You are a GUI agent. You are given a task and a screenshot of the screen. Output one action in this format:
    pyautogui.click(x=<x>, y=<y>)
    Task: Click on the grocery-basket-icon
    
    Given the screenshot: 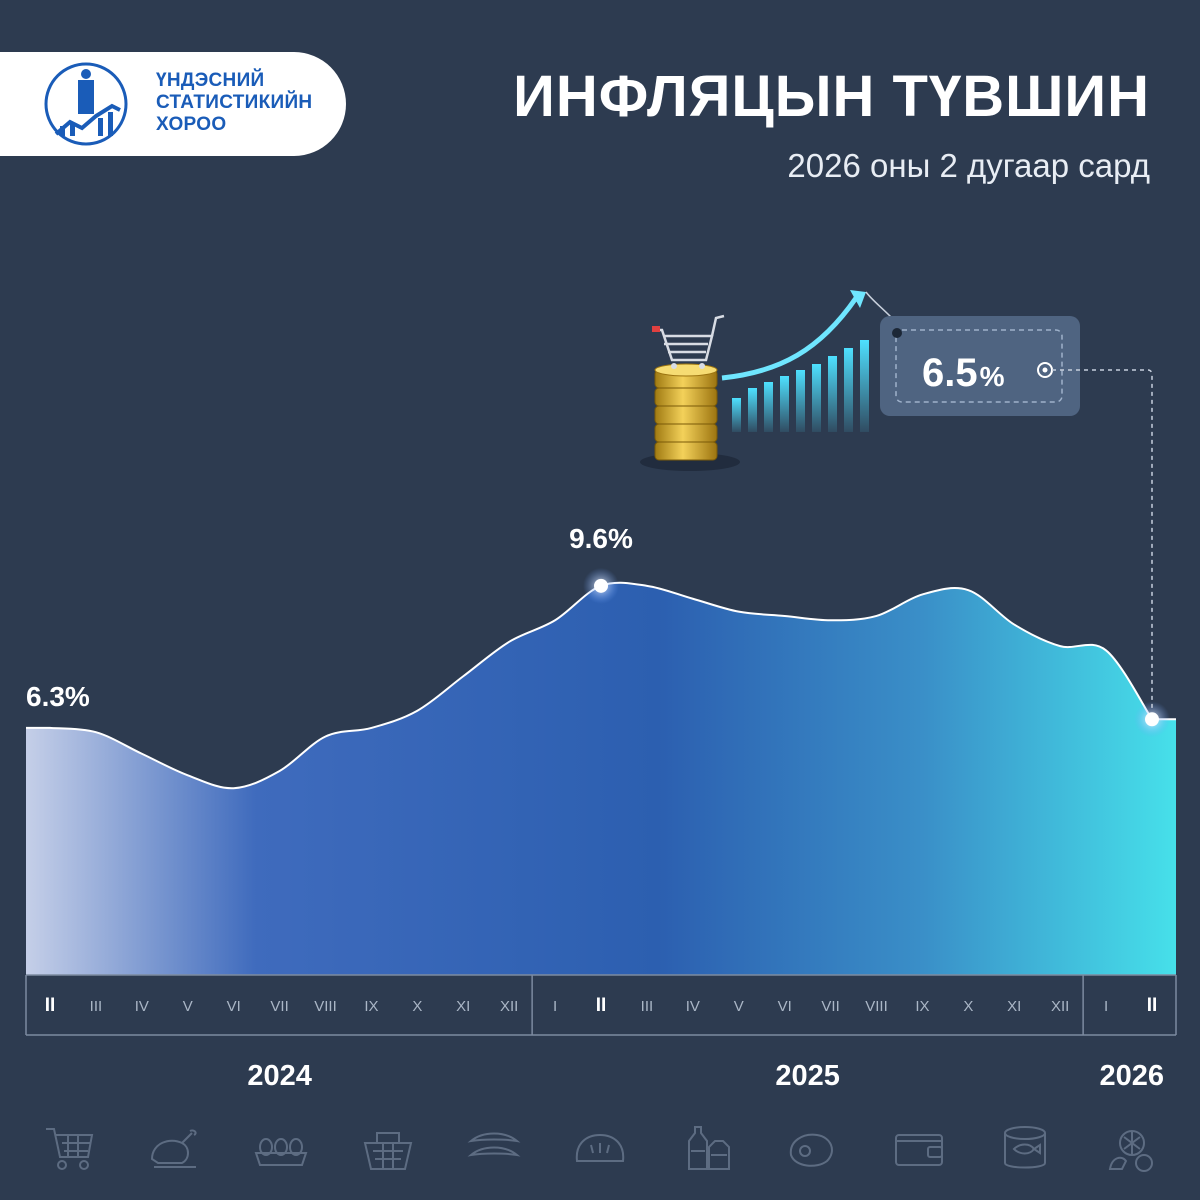 What is the action you would take?
    pyautogui.click(x=387, y=1151)
    